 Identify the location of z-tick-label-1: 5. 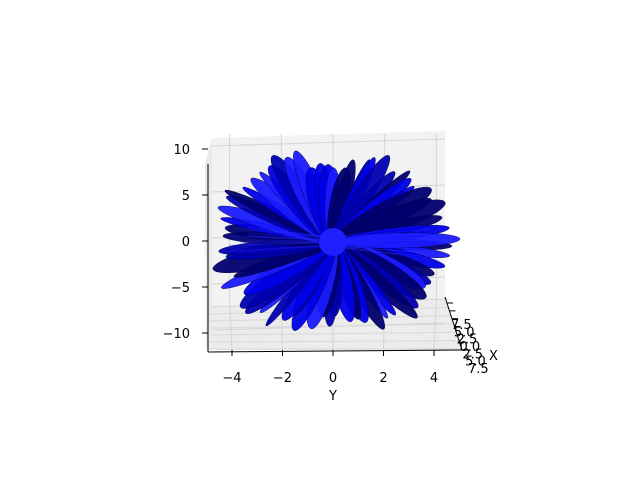
(186, 196).